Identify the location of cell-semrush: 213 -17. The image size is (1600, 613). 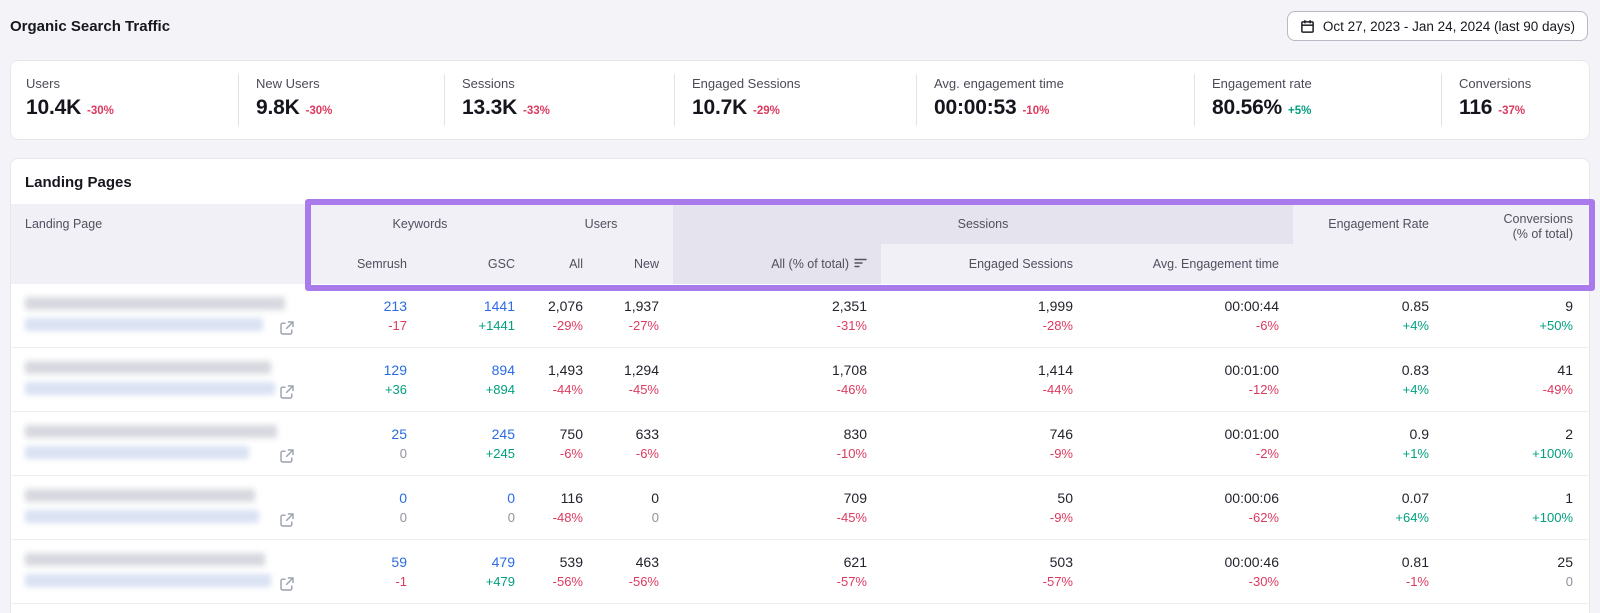
(366, 315).